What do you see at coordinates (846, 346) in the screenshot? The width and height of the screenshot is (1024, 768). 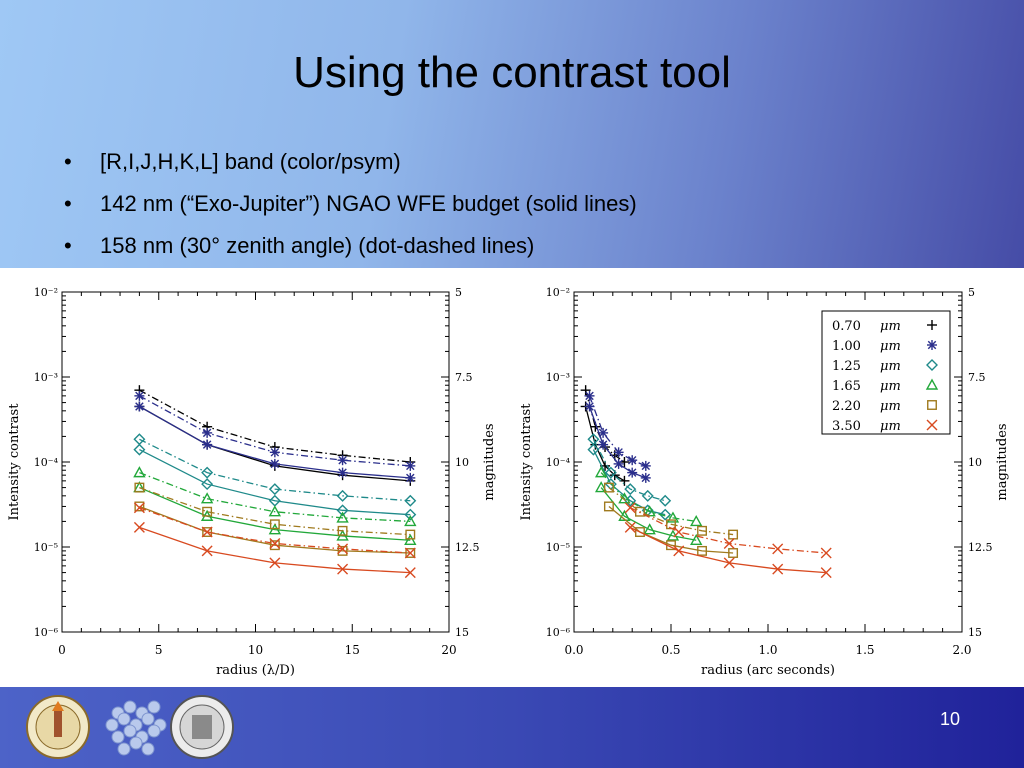 I see `legend-value: 1.00` at bounding box center [846, 346].